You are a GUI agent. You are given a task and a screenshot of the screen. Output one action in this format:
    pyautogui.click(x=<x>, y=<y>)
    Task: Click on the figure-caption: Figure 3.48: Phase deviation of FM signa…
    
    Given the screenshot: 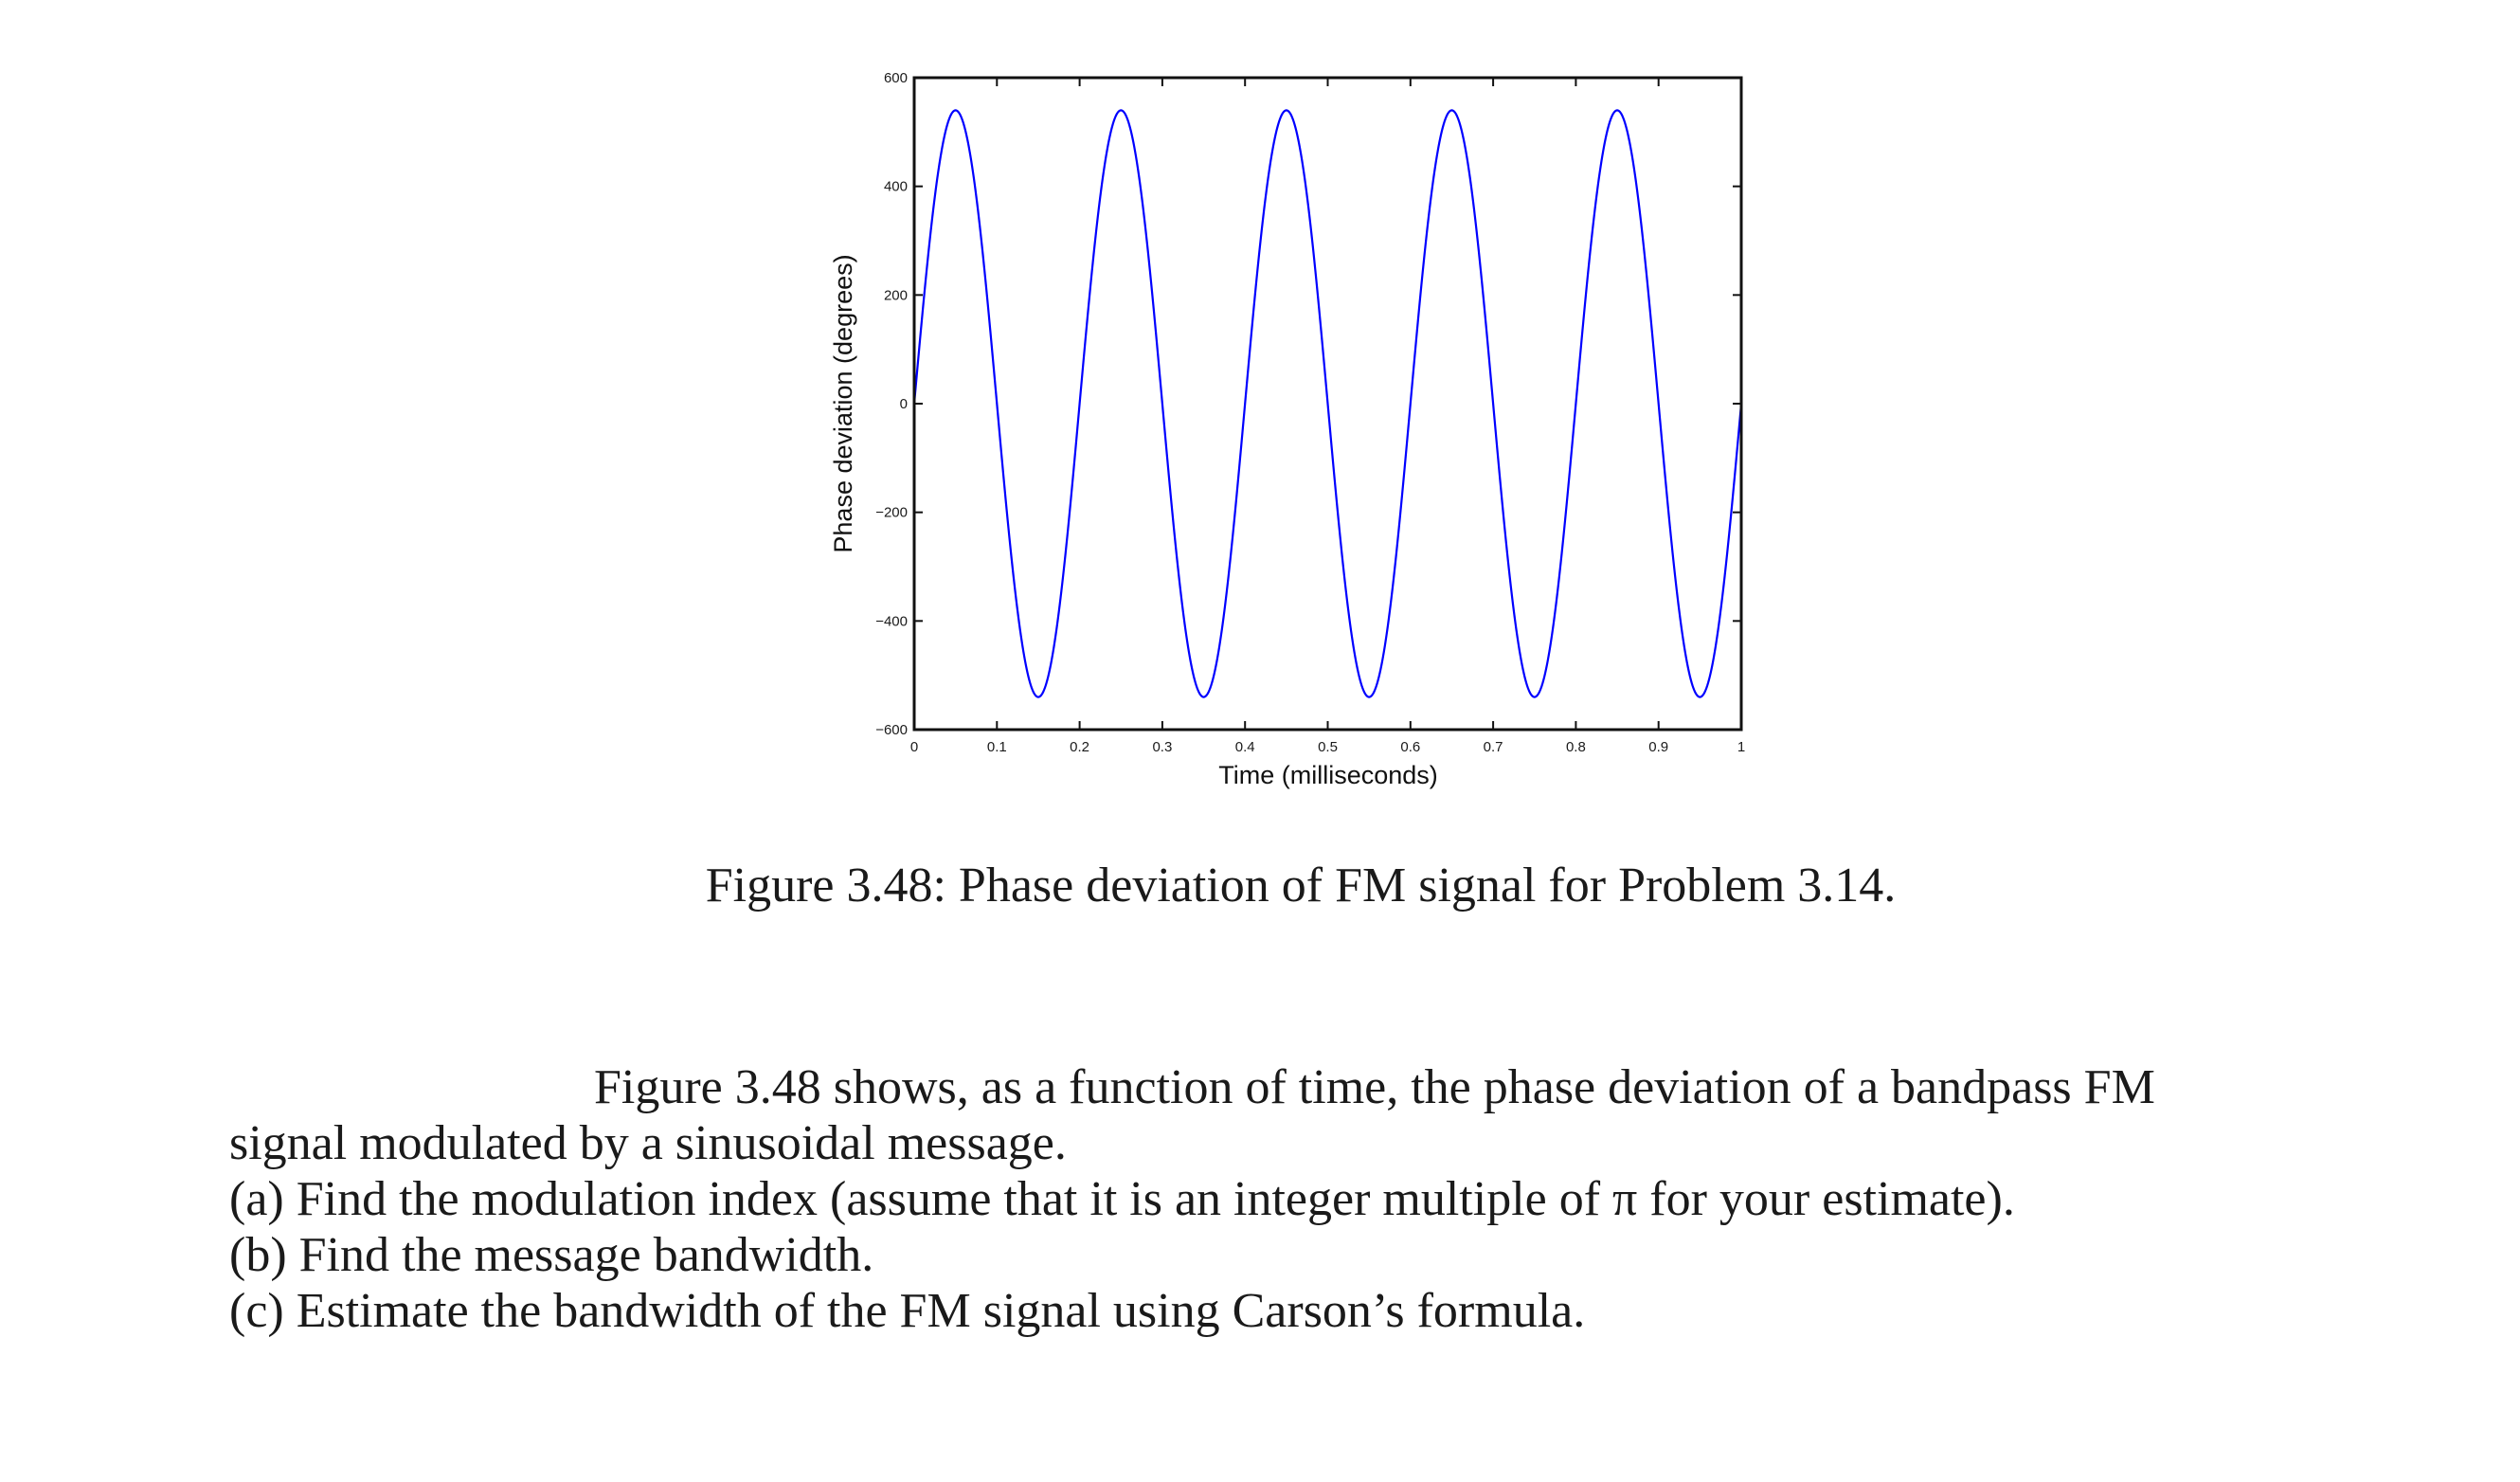 What is the action you would take?
    pyautogui.click(x=1301, y=885)
    